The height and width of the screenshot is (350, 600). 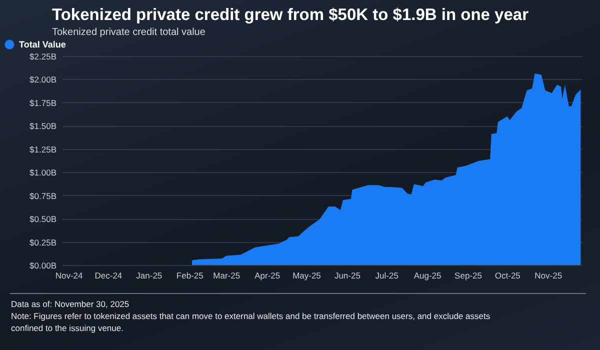 What do you see at coordinates (507, 275) in the screenshot?
I see `x-tick-label: Oct-25` at bounding box center [507, 275].